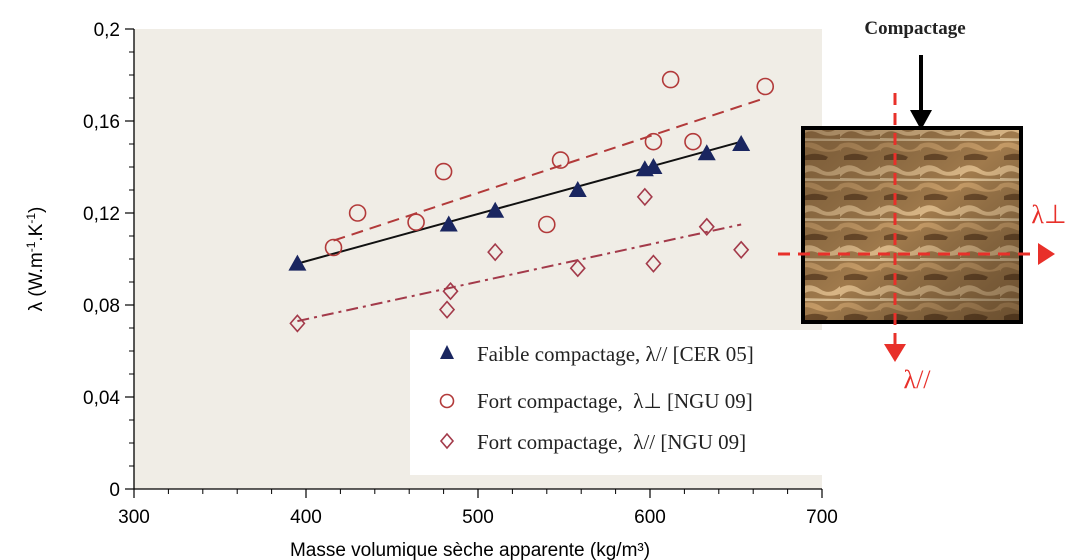 The image size is (1065, 560). I want to click on x-axis-title: Masse volumique sèche apparente (kg/m³), so click(470, 550).